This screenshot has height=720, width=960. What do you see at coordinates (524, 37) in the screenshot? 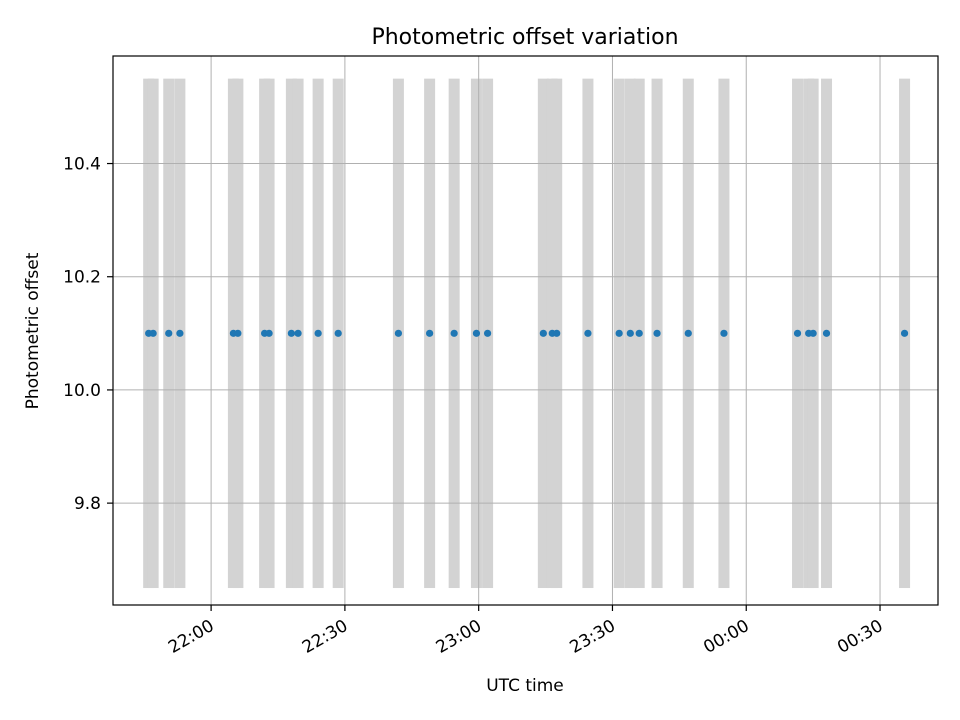
I see `chart-title: Photometric offset variation` at bounding box center [524, 37].